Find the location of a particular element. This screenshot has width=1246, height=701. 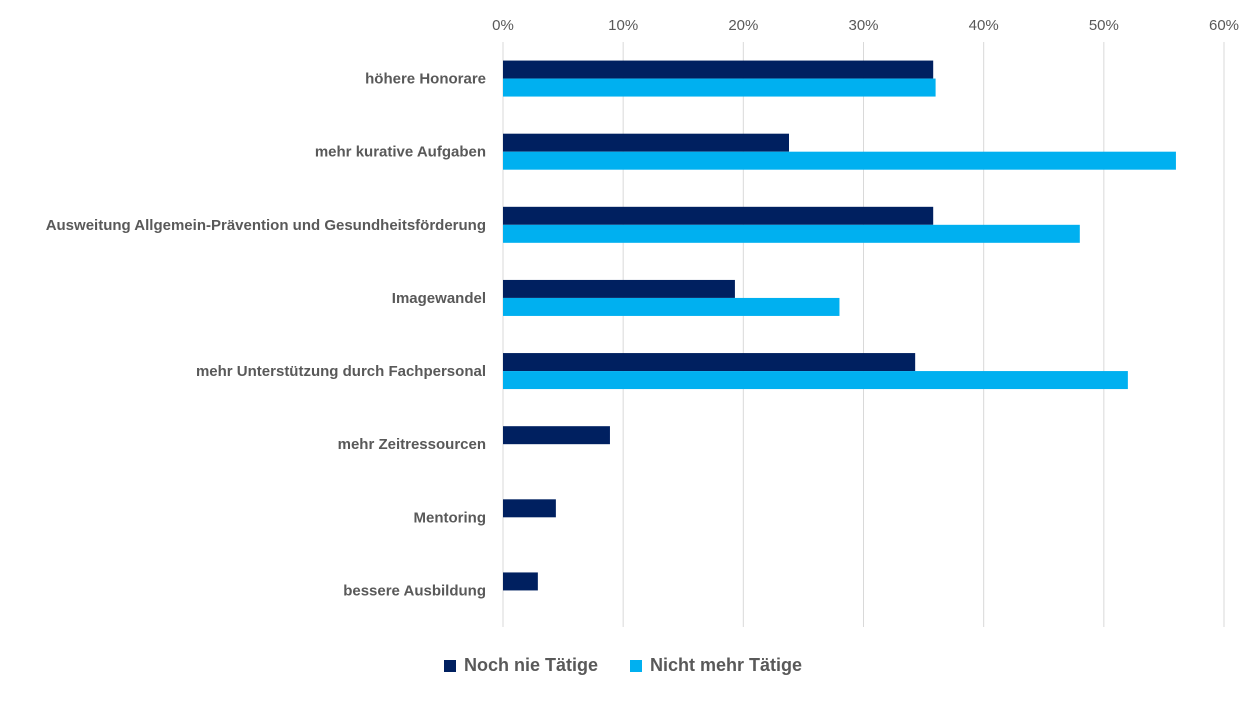

x-tick-label: 40% is located at coordinates (984, 25).